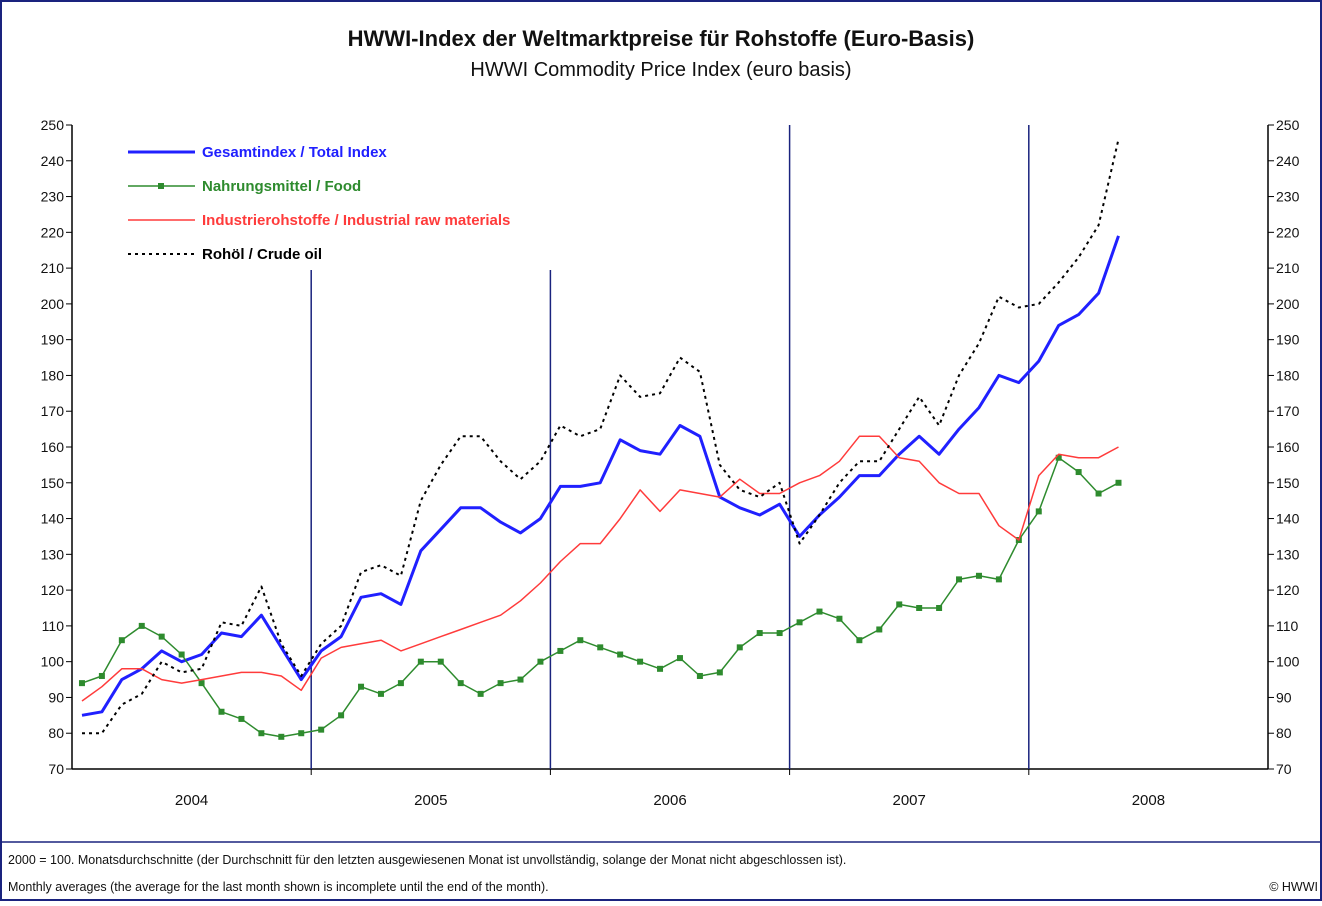 This screenshot has height=906, width=1322. What do you see at coordinates (56, 769) in the screenshot?
I see `y-tick-label: 70` at bounding box center [56, 769].